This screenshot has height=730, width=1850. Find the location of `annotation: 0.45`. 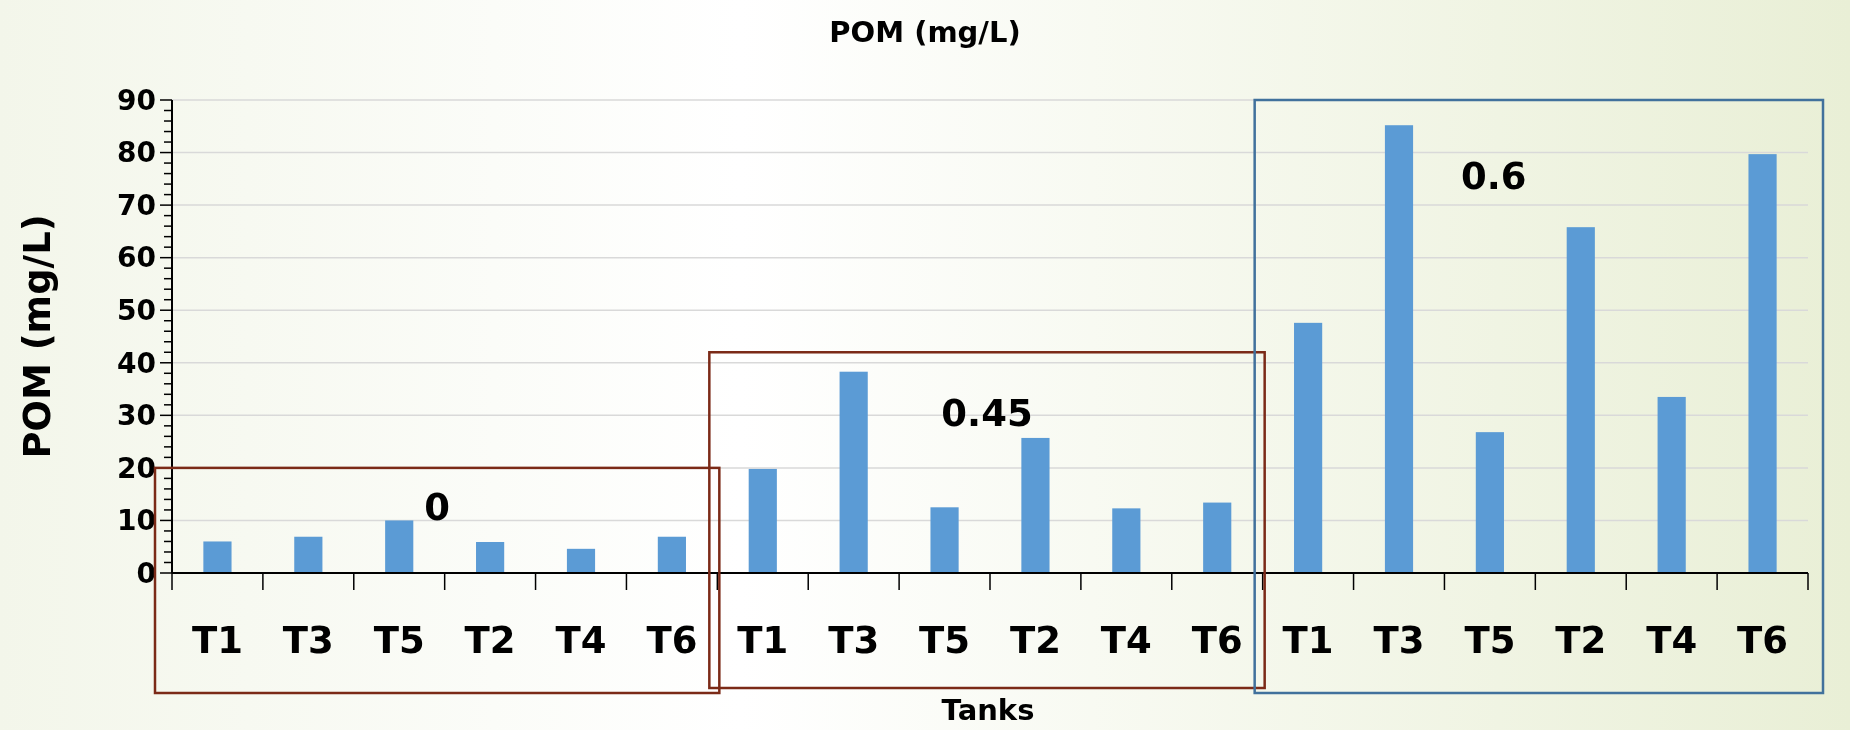

annotation: 0.45 is located at coordinates (987, 413).